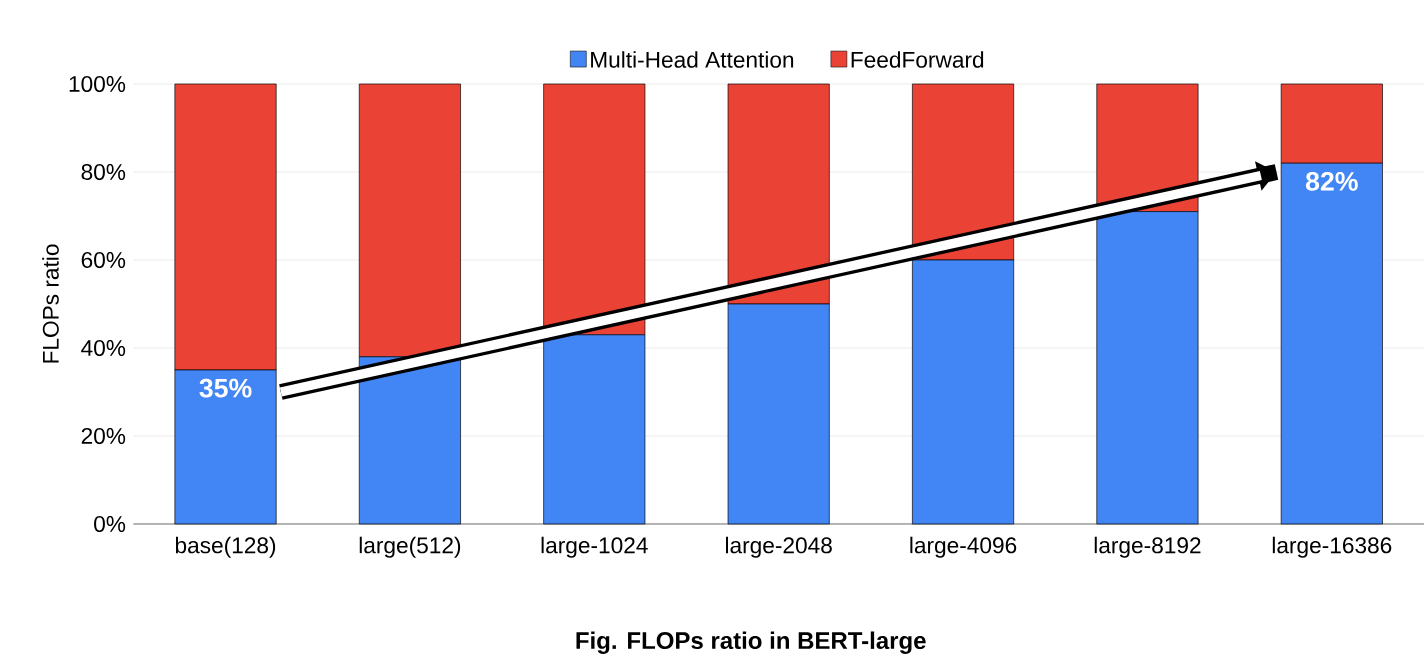 The width and height of the screenshot is (1426, 664). Describe the element at coordinates (97, 84) in the screenshot. I see `y-tick-label: 100%` at that location.